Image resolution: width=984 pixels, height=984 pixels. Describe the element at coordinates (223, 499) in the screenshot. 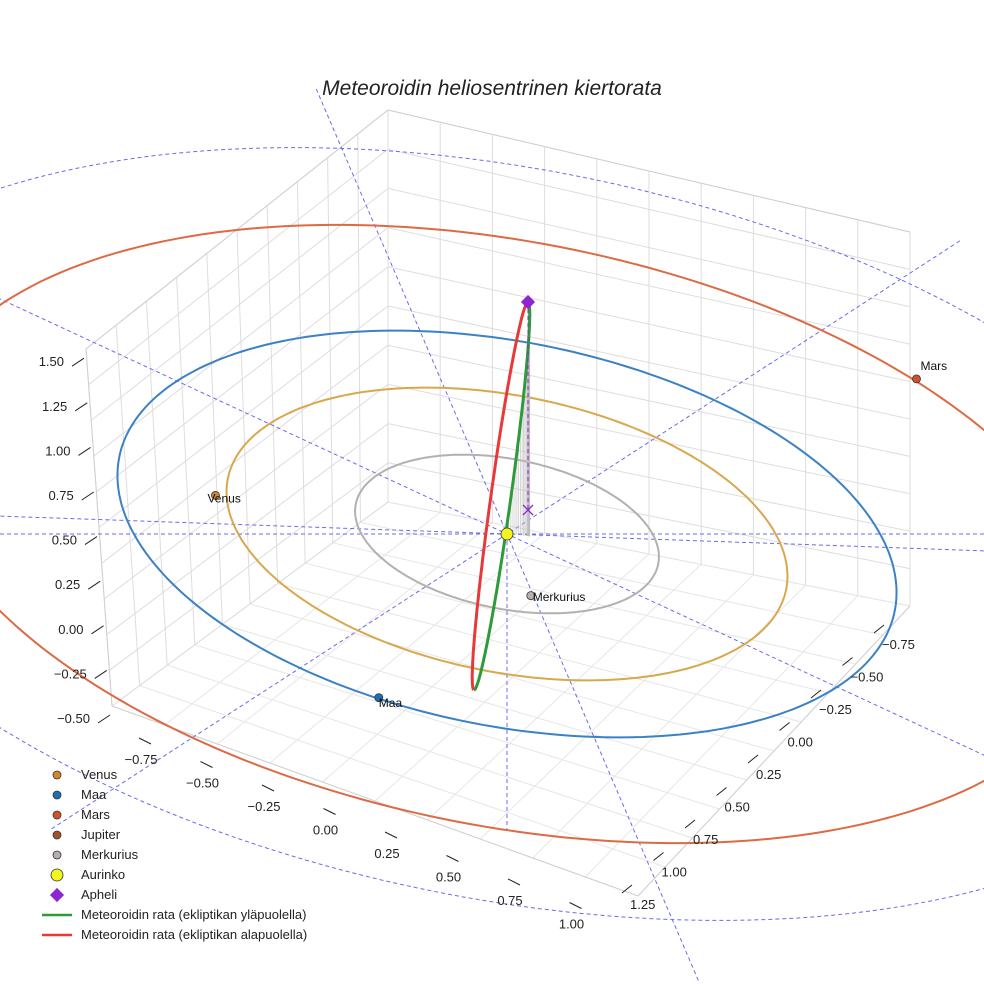

I see `label-venus: Venus` at that location.